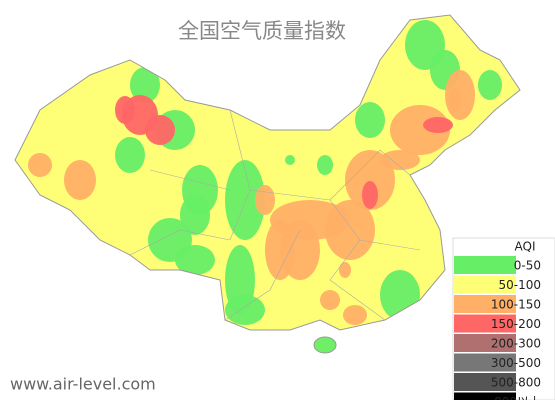 The width and height of the screenshot is (555, 400). Describe the element at coordinates (516, 344) in the screenshot. I see `legend-label: 200-300` at that location.